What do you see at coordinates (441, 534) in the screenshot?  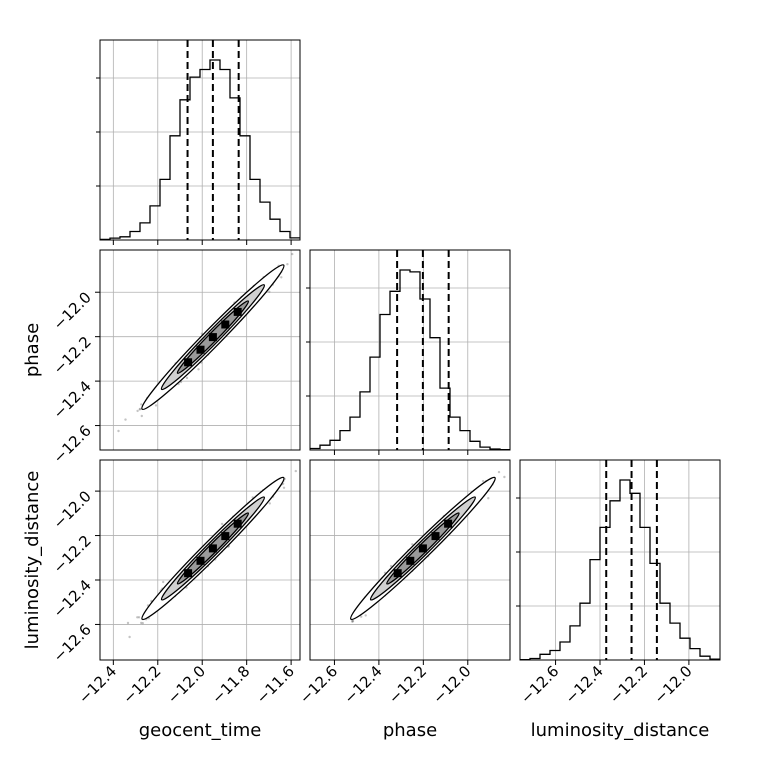 I see `scatter-phase-luminosity_distance` at bounding box center [441, 534].